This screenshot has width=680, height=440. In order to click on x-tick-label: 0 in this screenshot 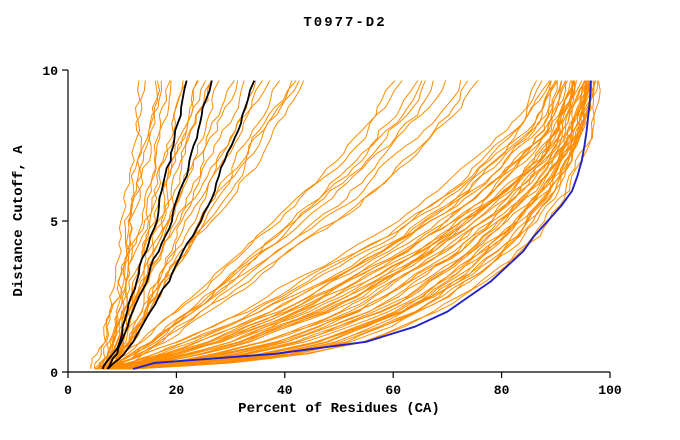, I will do `click(68, 390)`.